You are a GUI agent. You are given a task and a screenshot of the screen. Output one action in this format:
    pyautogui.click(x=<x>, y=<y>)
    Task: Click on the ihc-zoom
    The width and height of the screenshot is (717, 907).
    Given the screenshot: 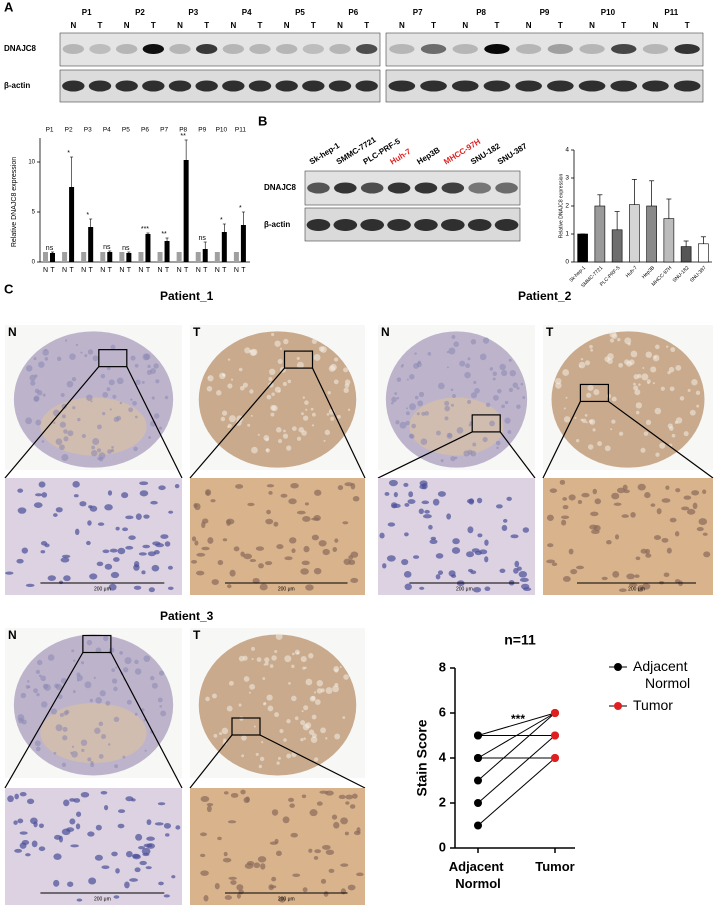 What is the action you would take?
    pyautogui.click(x=93, y=846)
    